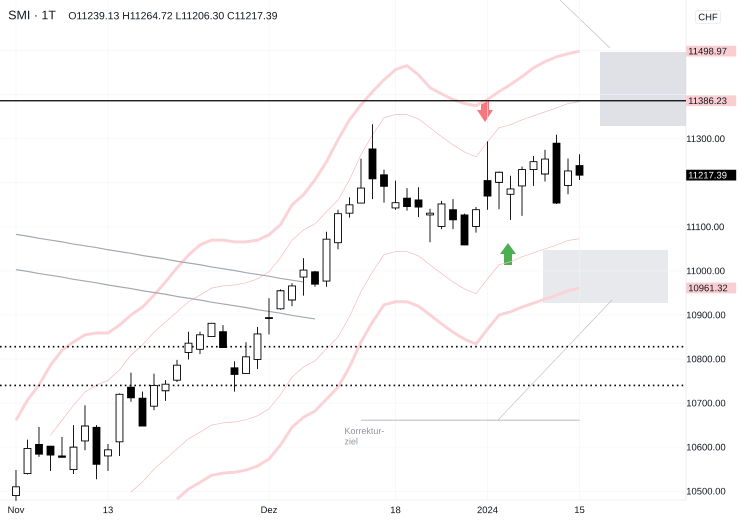 The image size is (746, 520). Describe the element at coordinates (707, 175) in the screenshot. I see `y-tick-label: 11217.39` at that location.